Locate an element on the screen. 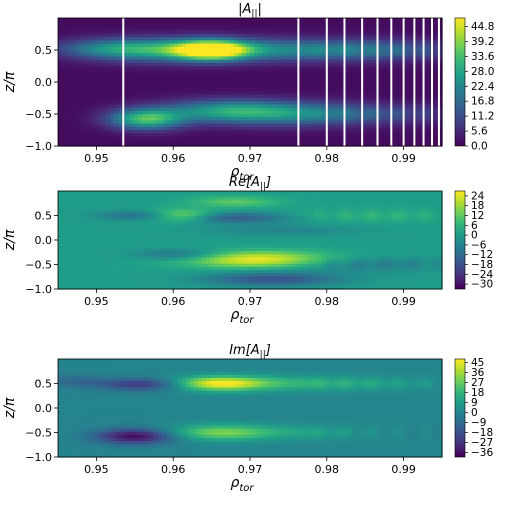  x-axis-label: ρtor is located at coordinates (242, 173).